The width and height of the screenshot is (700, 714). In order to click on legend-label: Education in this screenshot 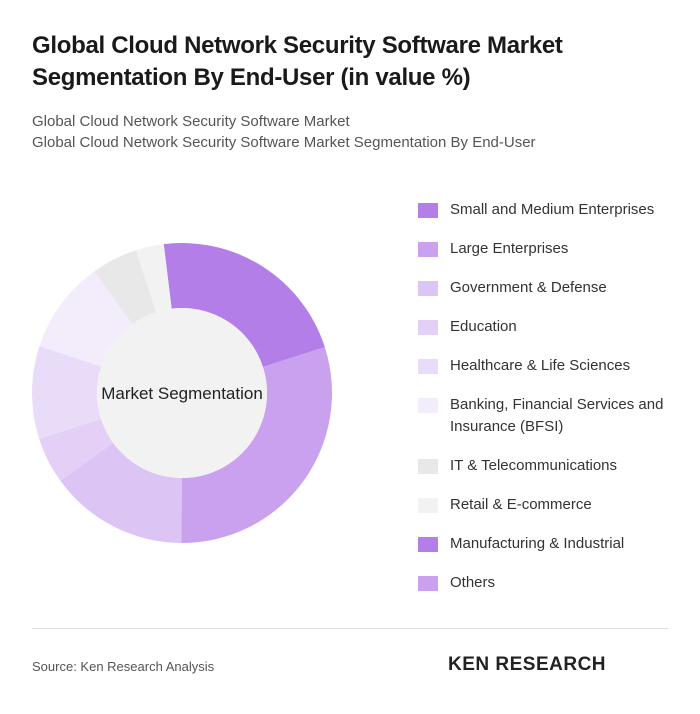, I will do `click(483, 326)`.